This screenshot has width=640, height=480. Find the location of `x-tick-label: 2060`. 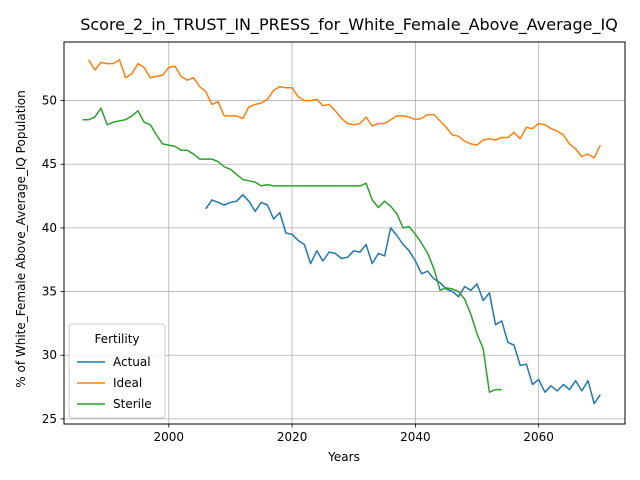

x-tick-label: 2060 is located at coordinates (538, 437).